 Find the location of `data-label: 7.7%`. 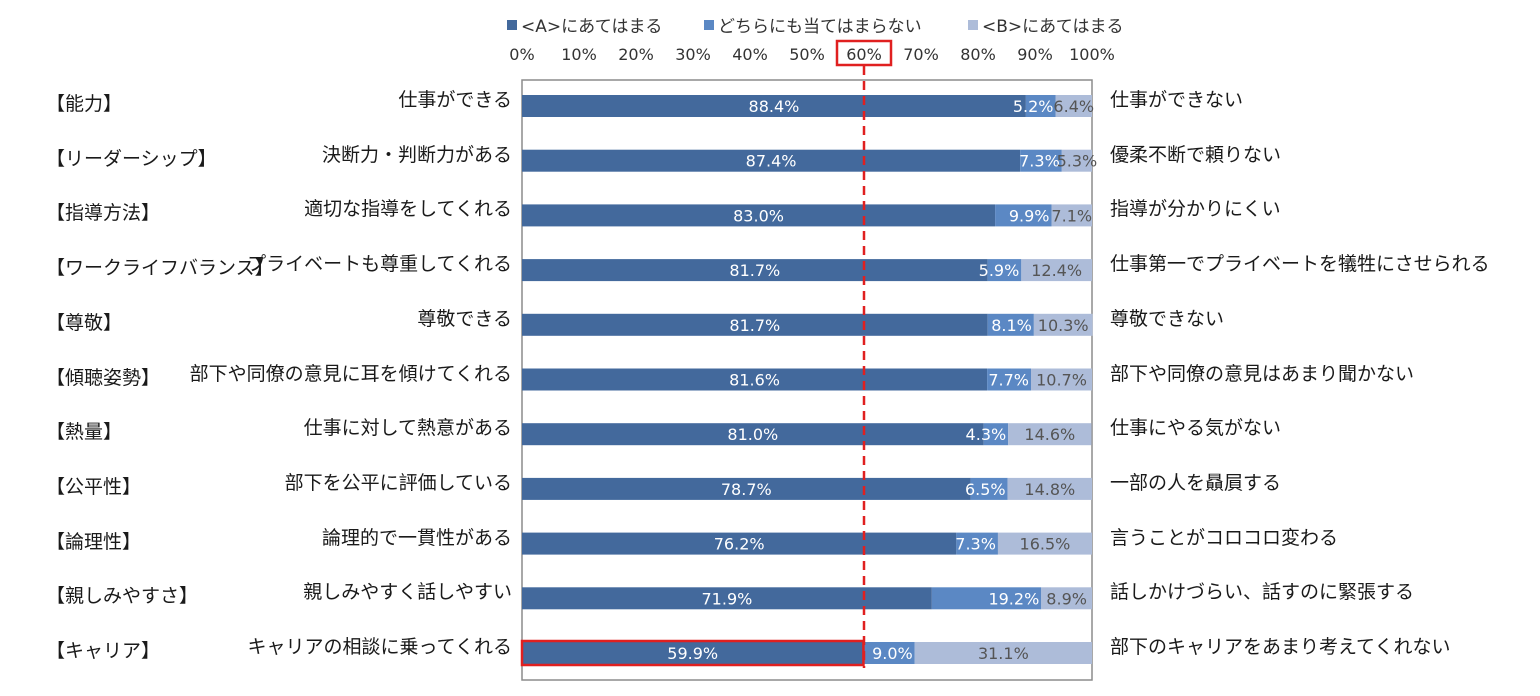

data-label: 7.7% is located at coordinates (1008, 380).